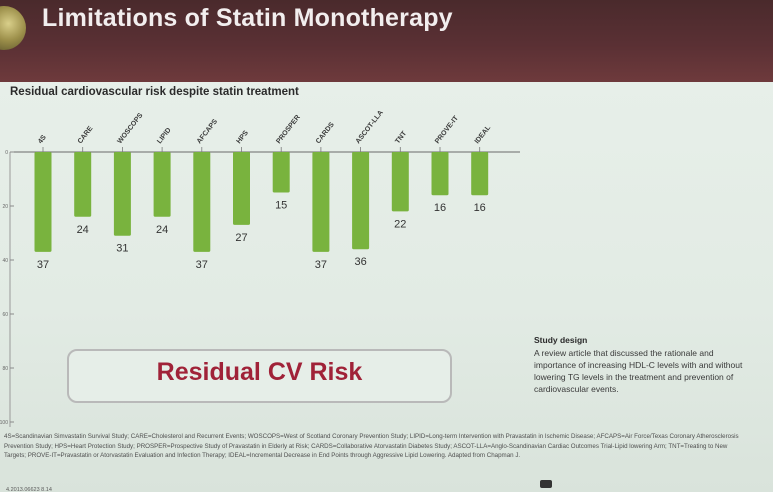  I want to click on category-label: LIPID, so click(164, 136).